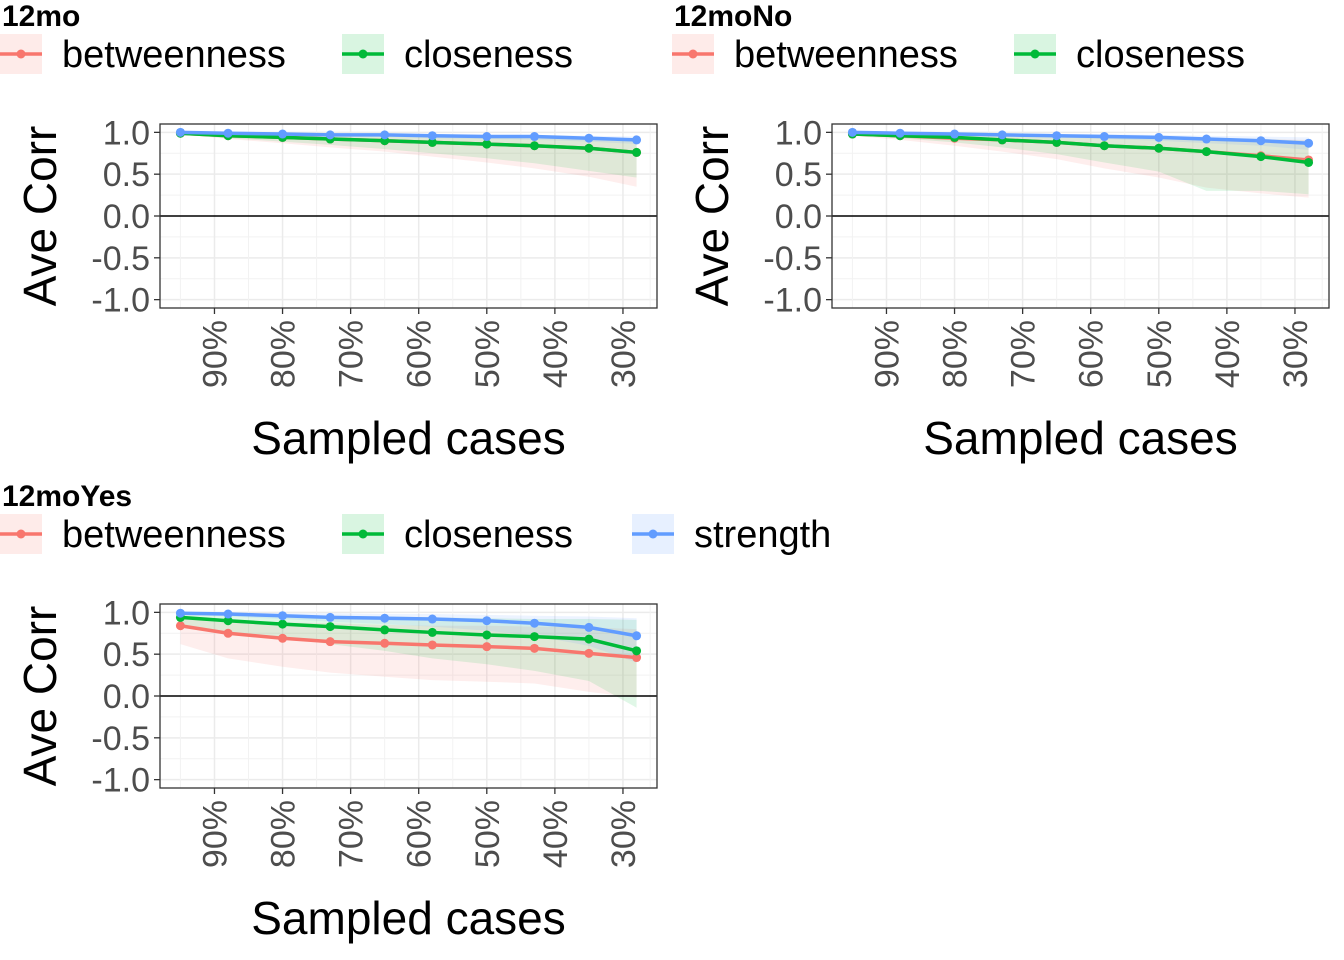 The height and width of the screenshot is (960, 1344). Describe the element at coordinates (408, 642) in the screenshot. I see `series-line-betweenness` at that location.